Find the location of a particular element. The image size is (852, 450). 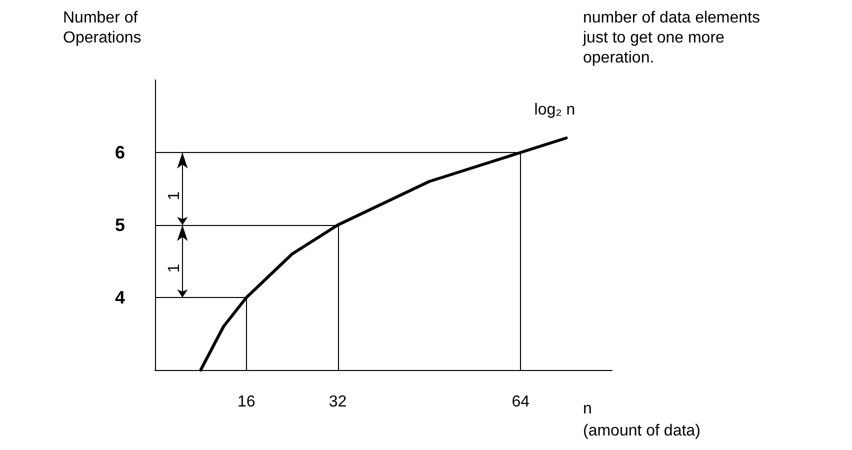

y-tick-label: 6 is located at coordinates (119, 152).